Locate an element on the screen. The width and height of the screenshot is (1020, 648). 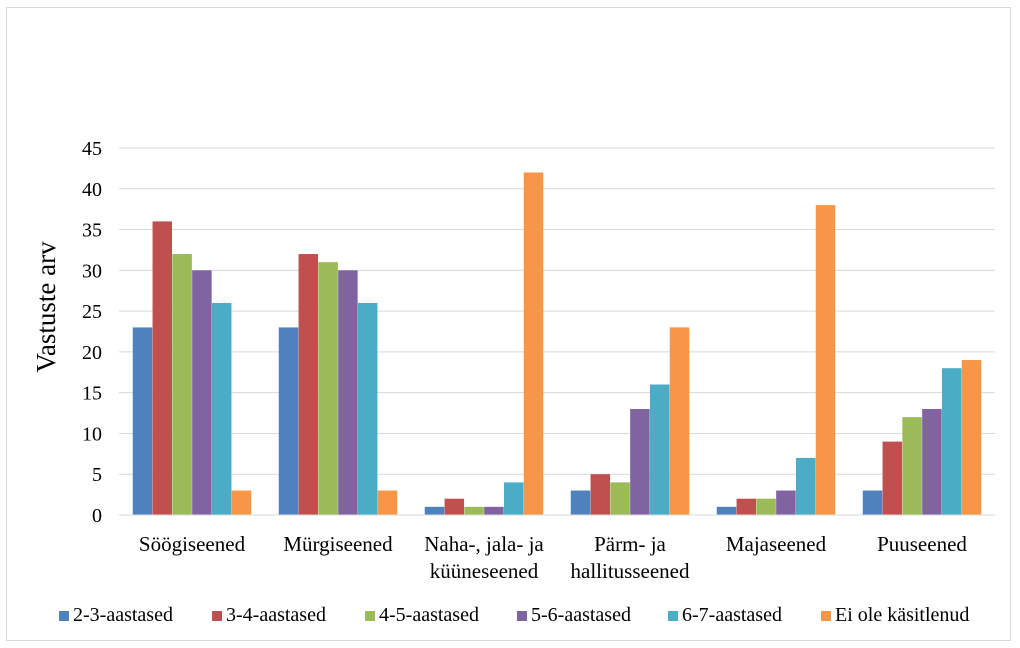
bar-ei-ole-käsitlenud-cat-2 is located at coordinates (533, 343).